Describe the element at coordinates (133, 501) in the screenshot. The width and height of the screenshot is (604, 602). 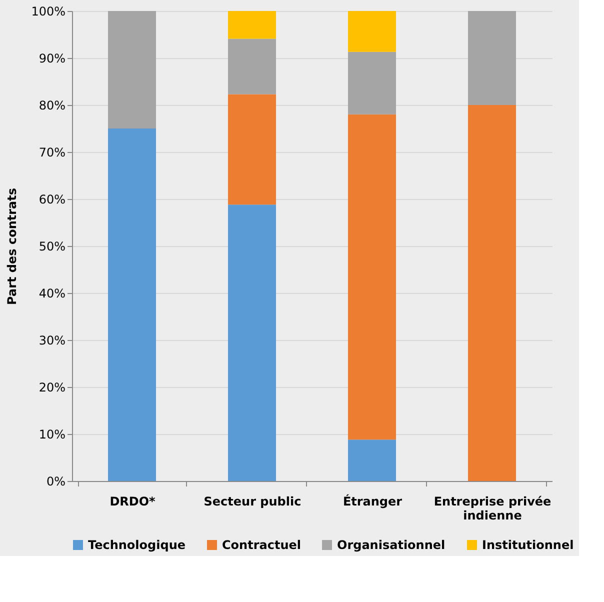
I see `x-tick-label: DRDO*` at that location.